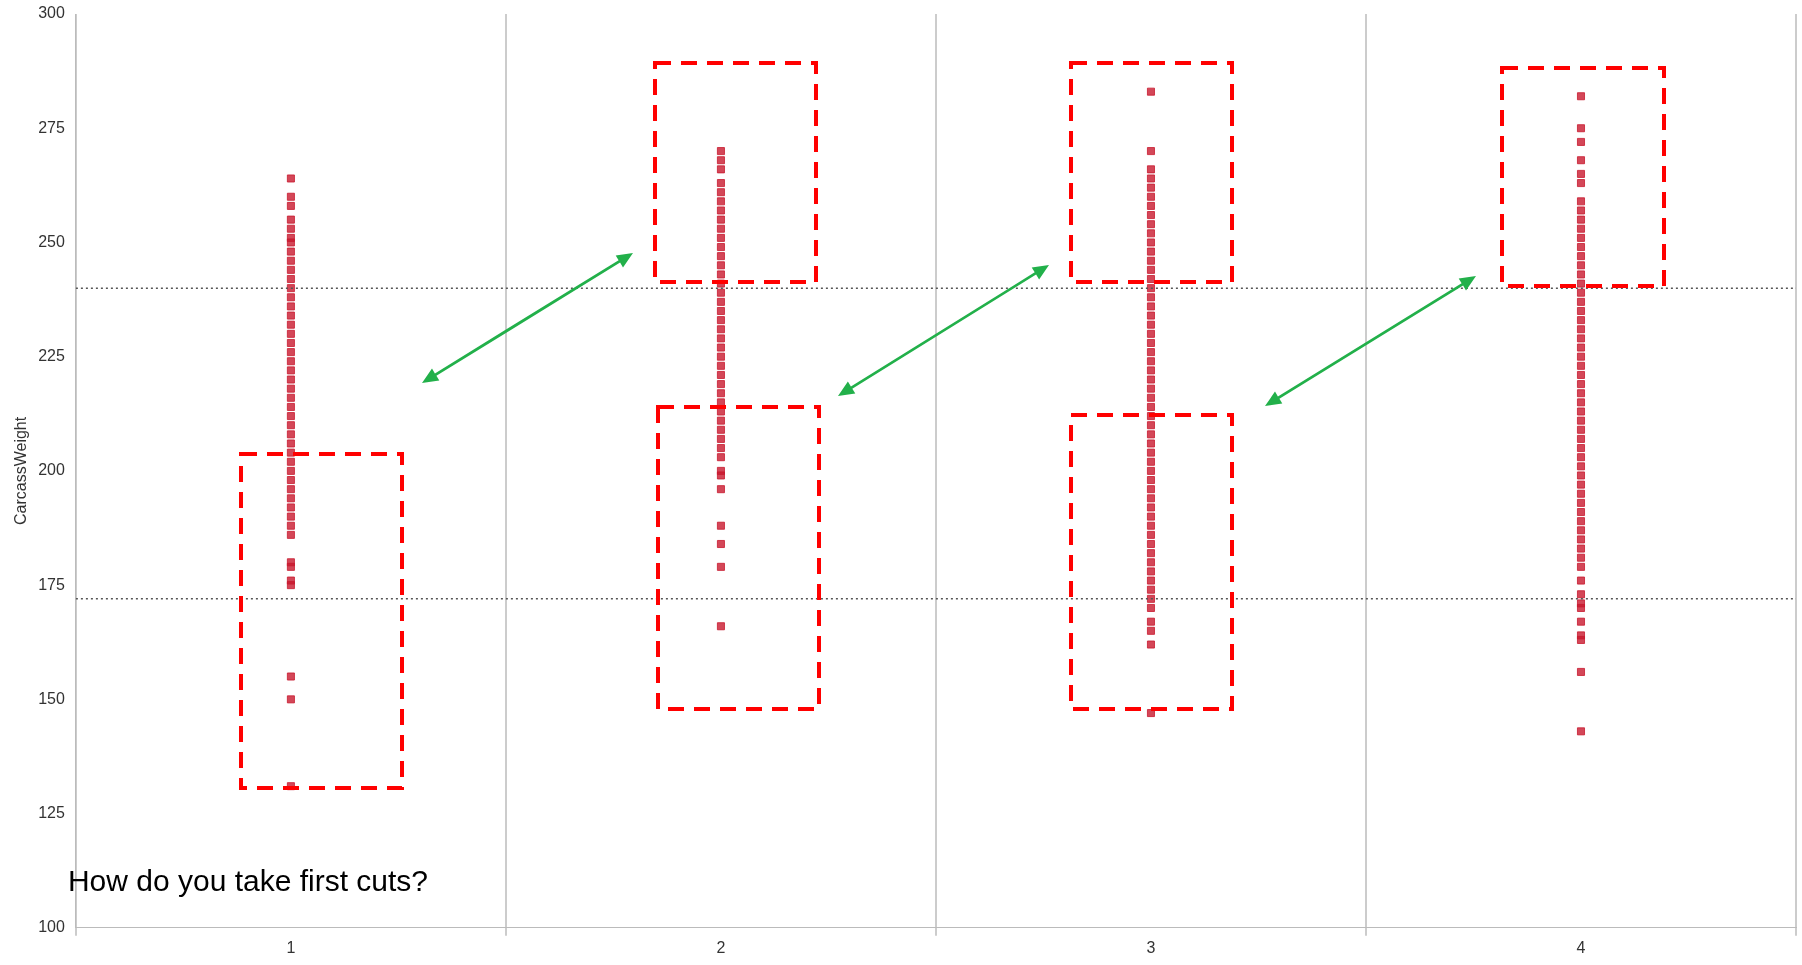  Describe the element at coordinates (1581, 947) in the screenshot. I see `x-tick-label: 4` at that location.